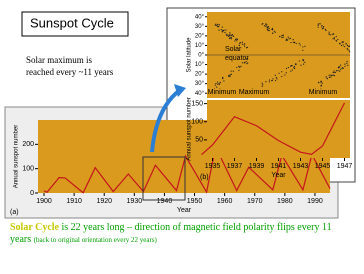 The height and width of the screenshot is (274, 364). Describe the element at coordinates (59, 60) in the screenshot. I see `note: Solar maximum is` at that location.